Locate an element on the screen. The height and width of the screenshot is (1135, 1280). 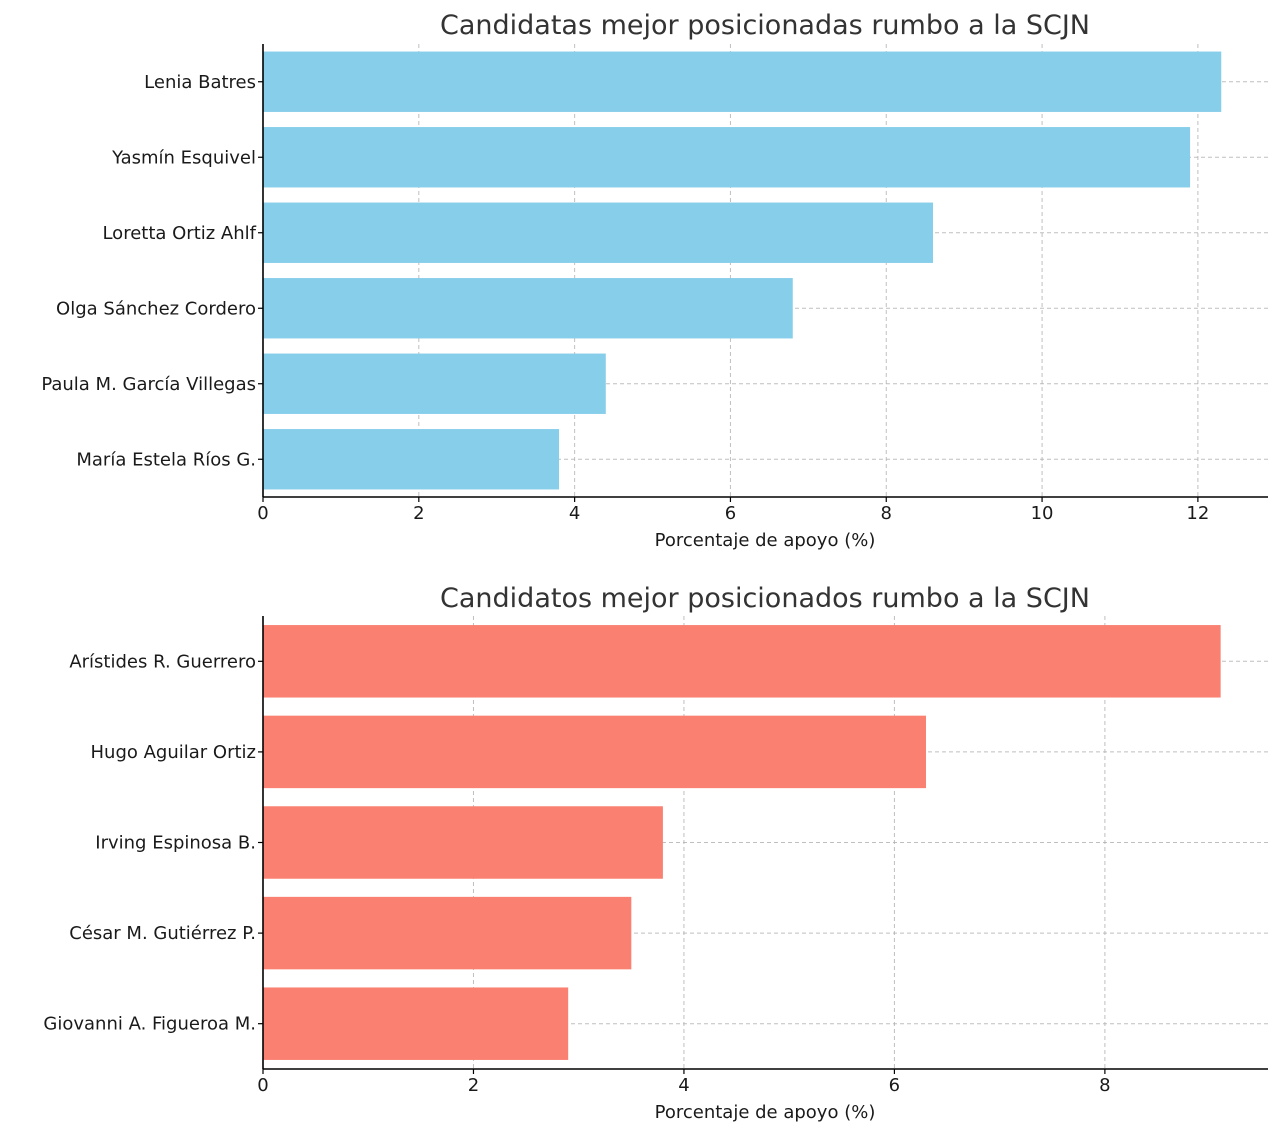
category-label: Yasmín Esquivel is located at coordinates (183, 157).